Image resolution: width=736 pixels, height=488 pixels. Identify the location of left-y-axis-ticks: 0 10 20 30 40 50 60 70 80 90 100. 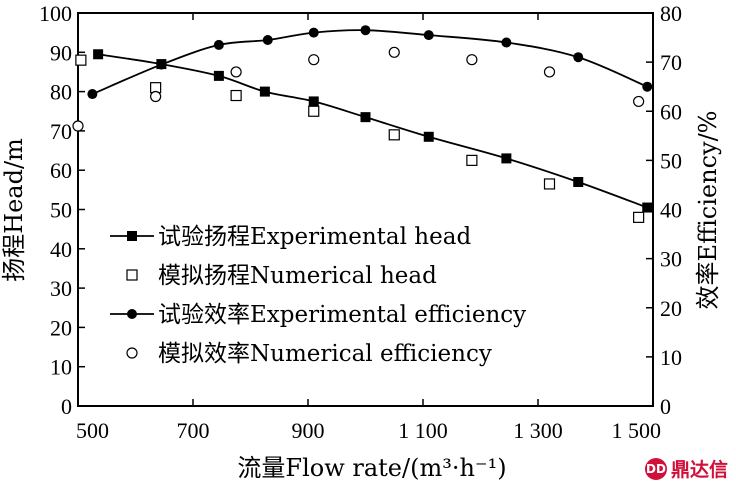
(62, 210).